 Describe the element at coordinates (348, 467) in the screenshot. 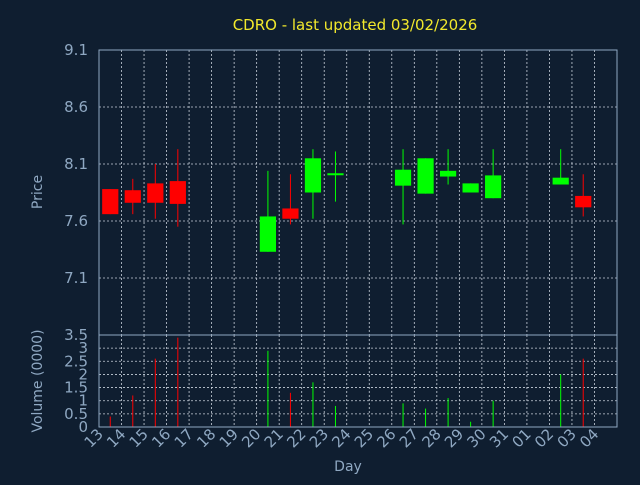

I see `day-axis-title: Day` at that location.